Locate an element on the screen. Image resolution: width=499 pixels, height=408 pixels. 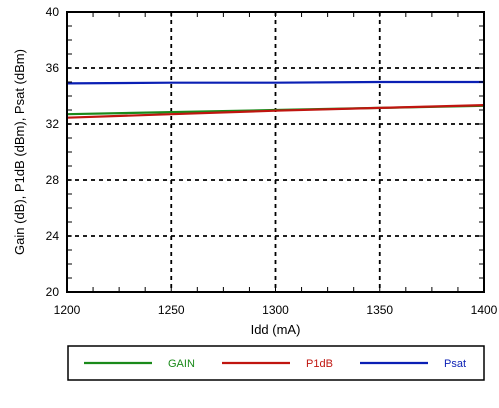
legend-items: GAIN P1dB Psat is located at coordinates (275, 364).